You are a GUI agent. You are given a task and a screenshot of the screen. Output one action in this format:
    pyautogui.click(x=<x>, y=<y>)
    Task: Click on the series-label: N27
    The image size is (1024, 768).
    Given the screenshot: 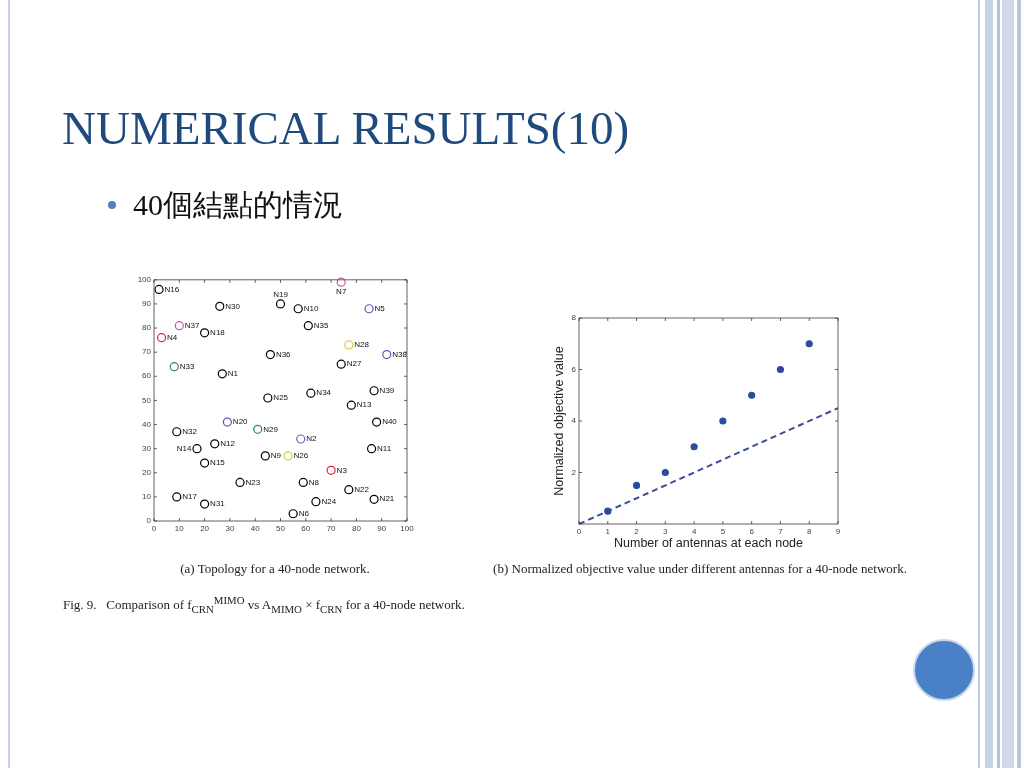 What is the action you would take?
    pyautogui.click(x=354, y=364)
    